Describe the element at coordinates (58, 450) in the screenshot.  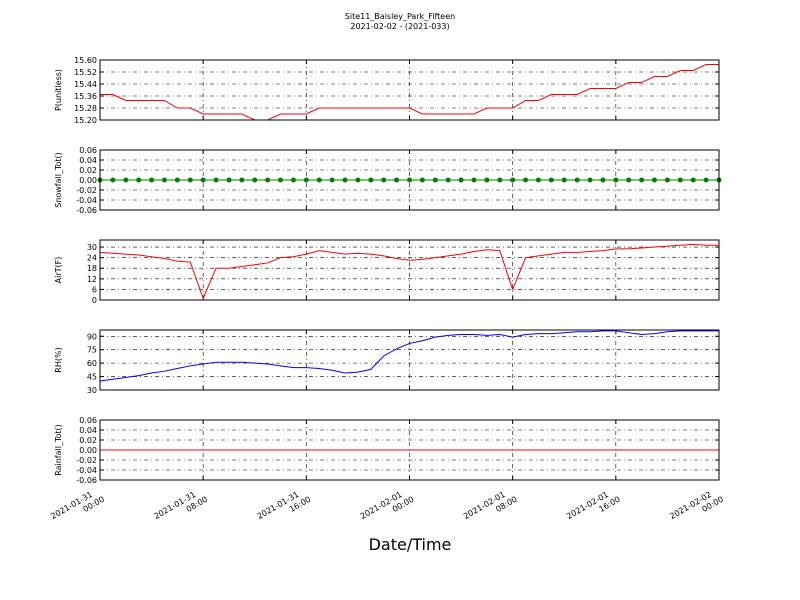
I see `y-axis-label: Rainfall_Tot()` at that location.